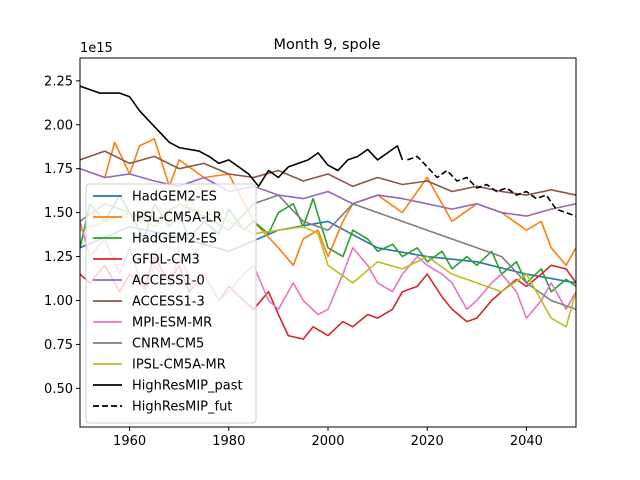 This screenshot has width=640, height=480. I want to click on legend-label: CNRM-CM5, so click(168, 344).